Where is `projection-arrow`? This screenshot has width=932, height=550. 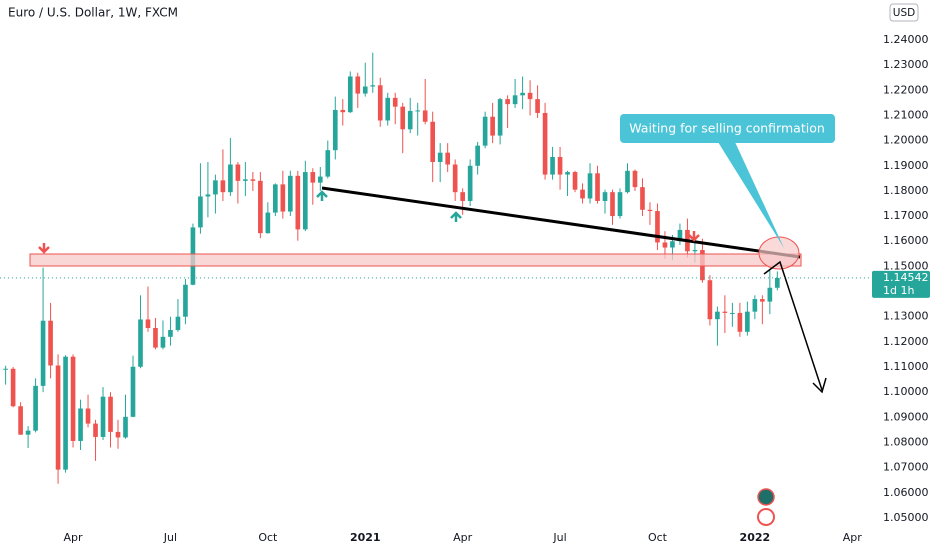 projection-arrow is located at coordinates (793, 325).